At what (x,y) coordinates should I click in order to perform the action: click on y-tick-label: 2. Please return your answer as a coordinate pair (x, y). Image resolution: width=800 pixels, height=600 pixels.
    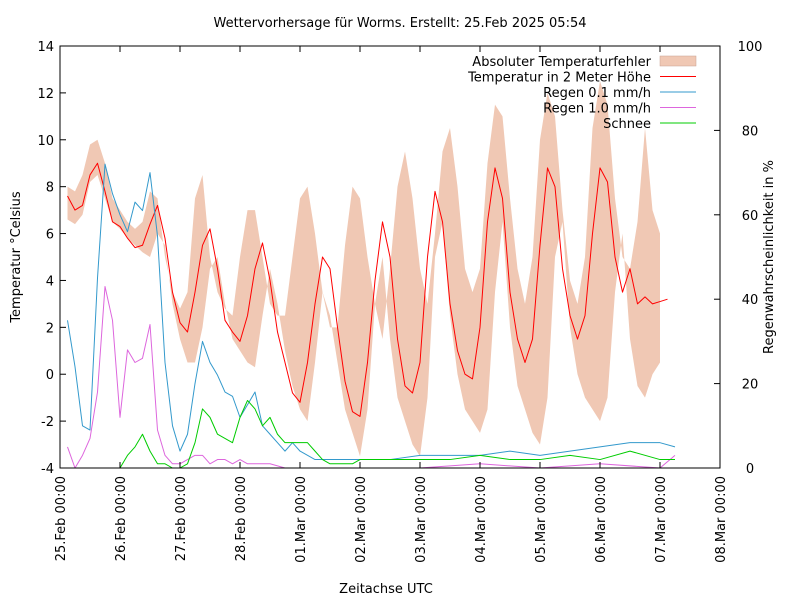
    Looking at the image, I should click on (50, 328).